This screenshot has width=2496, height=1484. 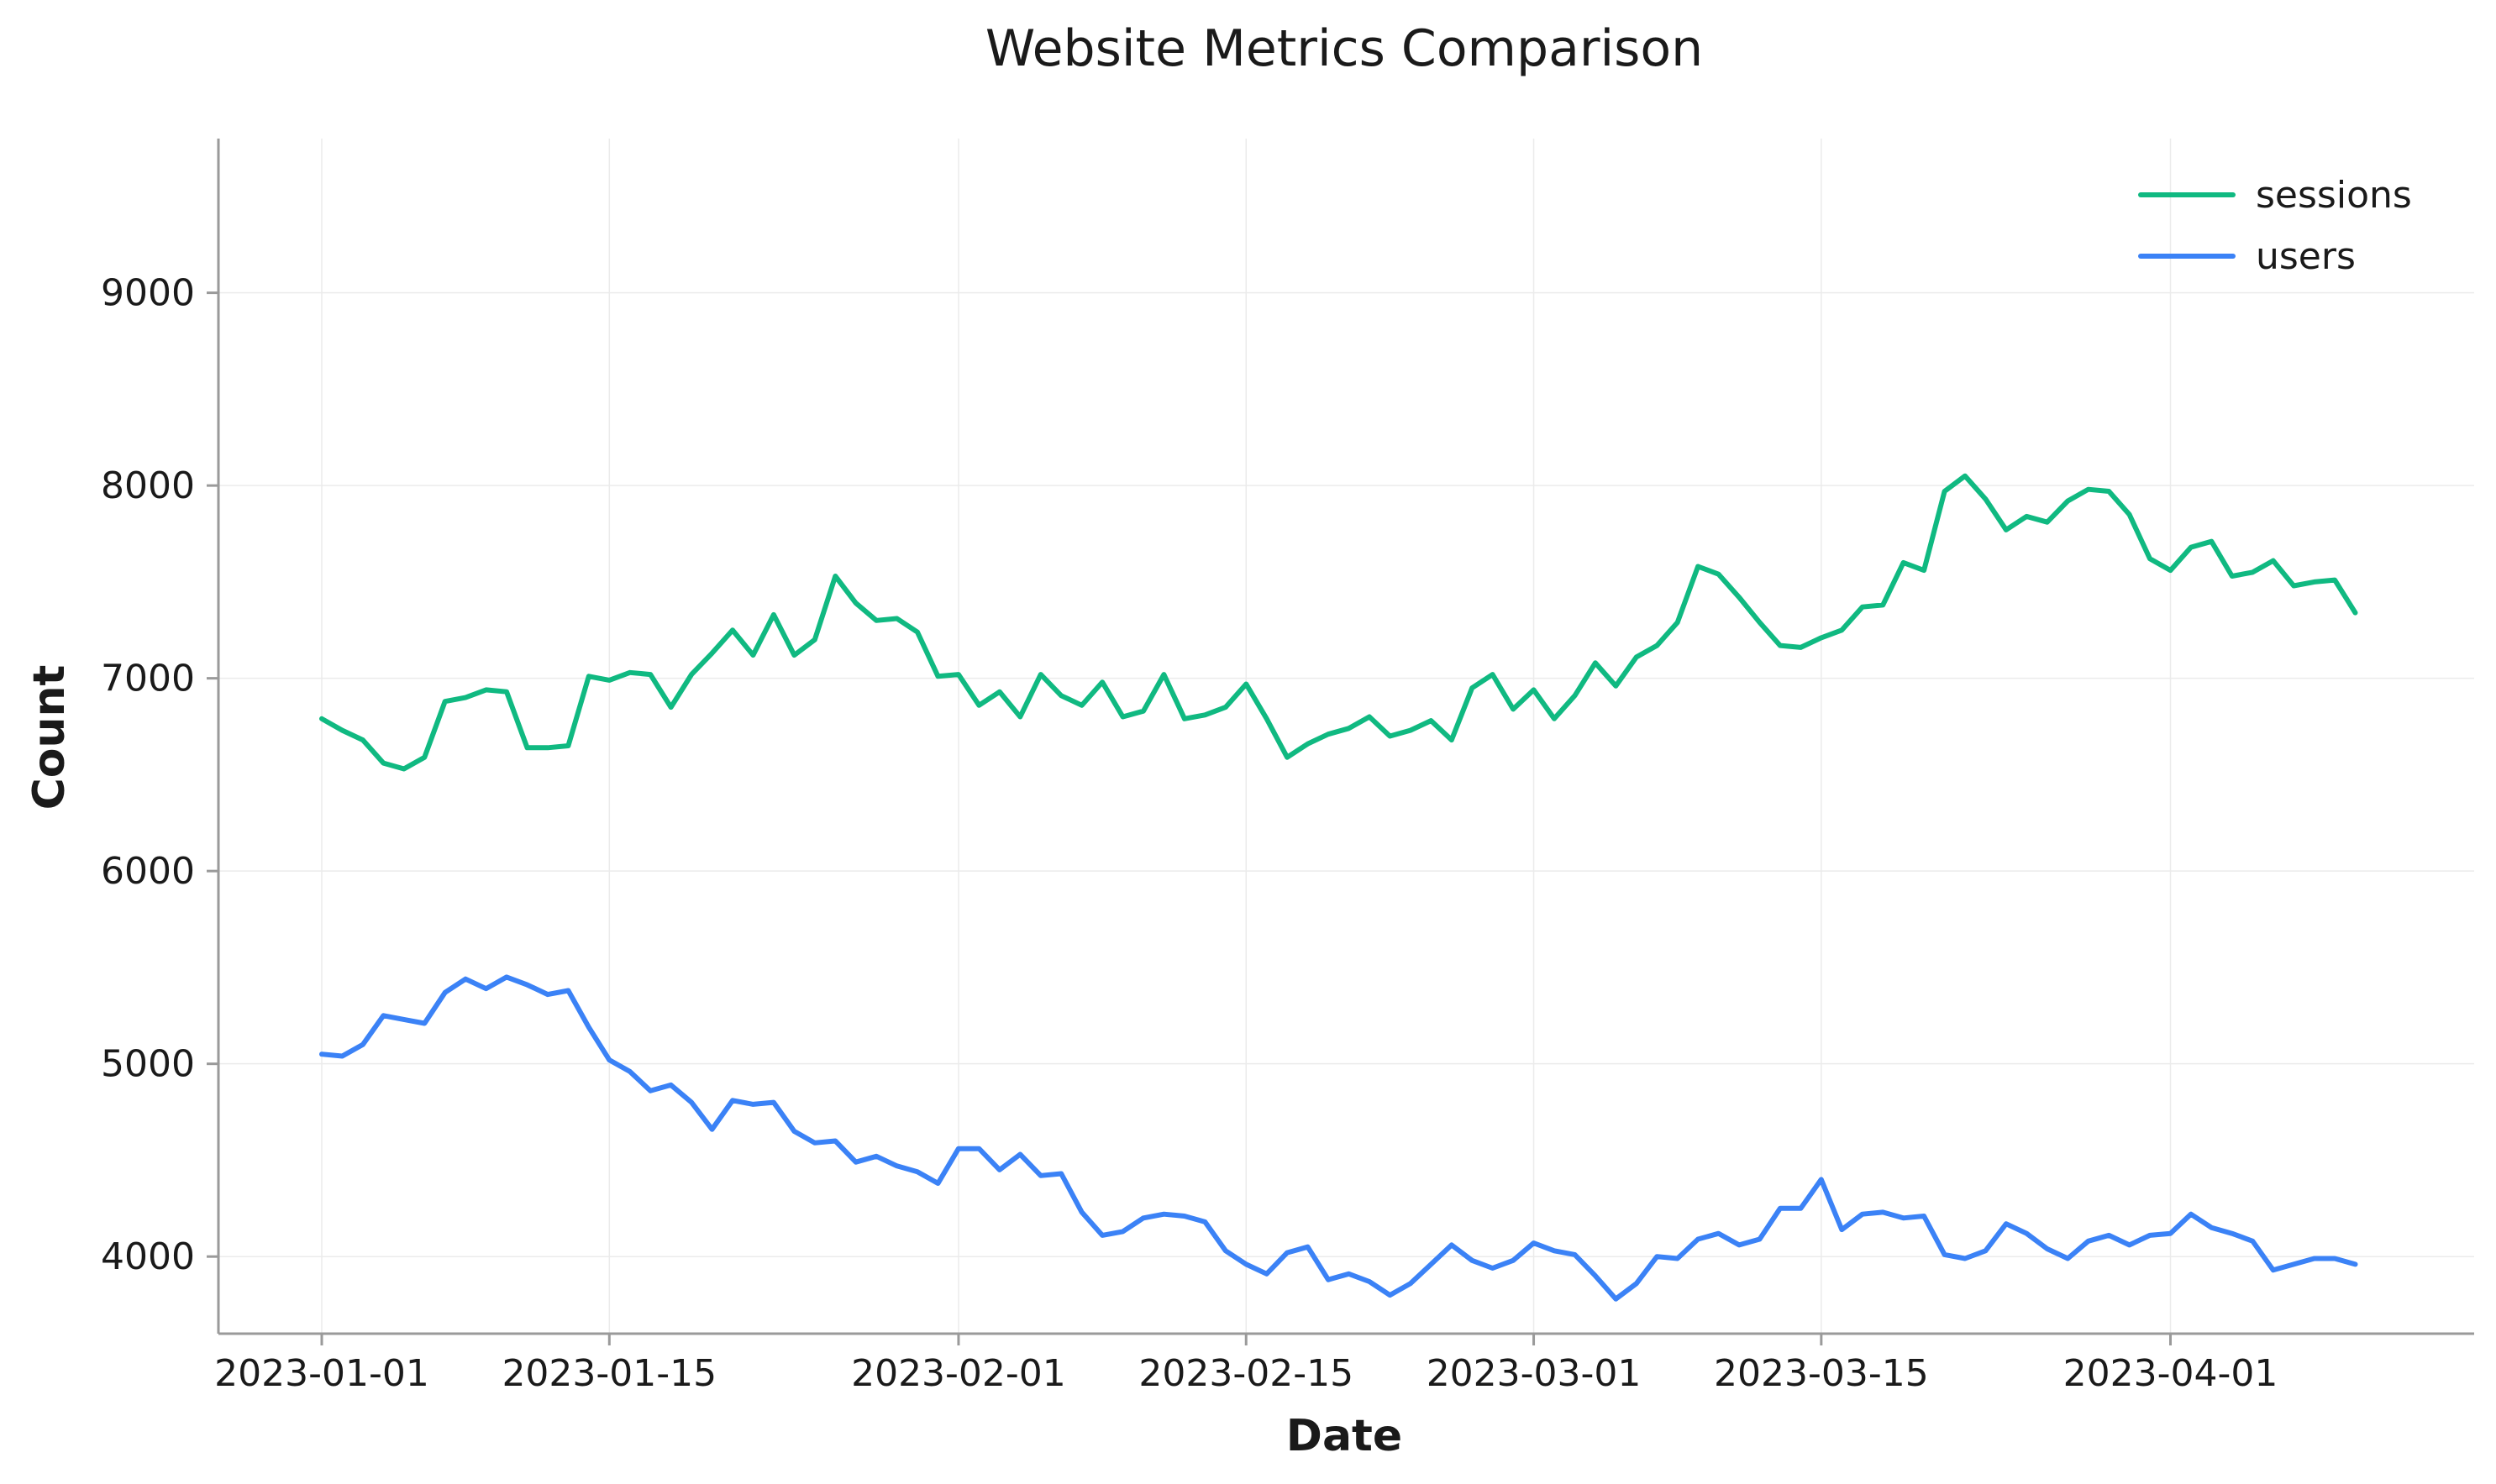 I want to click on x-tick-label: 2023-01-15, so click(x=609, y=1374).